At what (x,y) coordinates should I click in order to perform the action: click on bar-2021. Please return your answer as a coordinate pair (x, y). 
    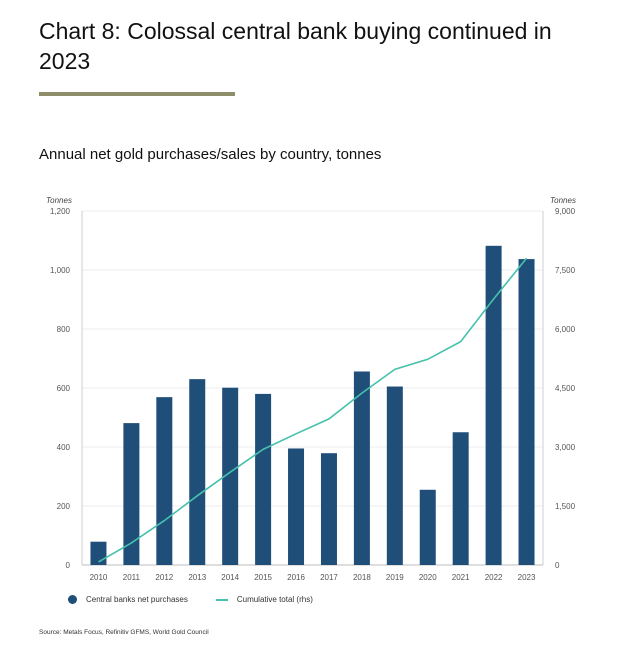
    Looking at the image, I should click on (460, 498).